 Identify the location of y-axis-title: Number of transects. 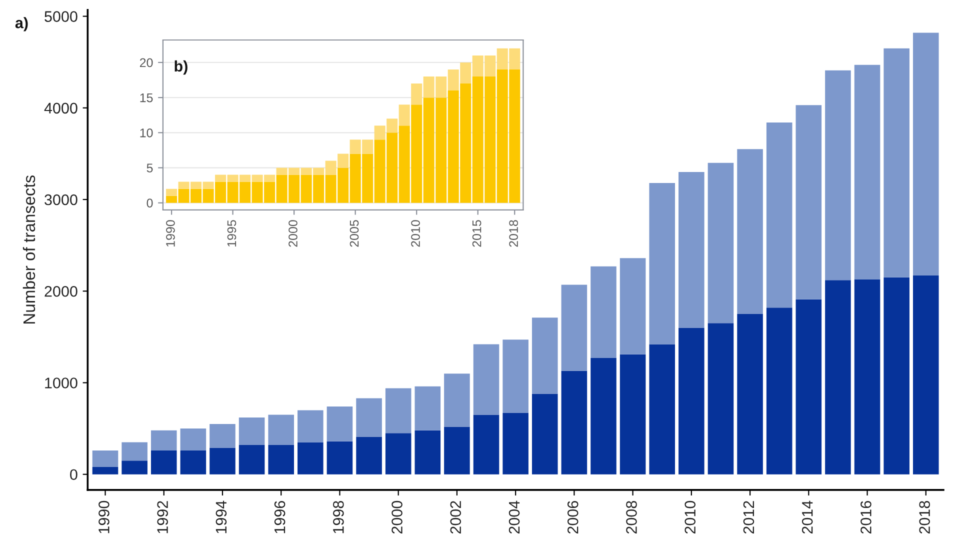
(29, 249).